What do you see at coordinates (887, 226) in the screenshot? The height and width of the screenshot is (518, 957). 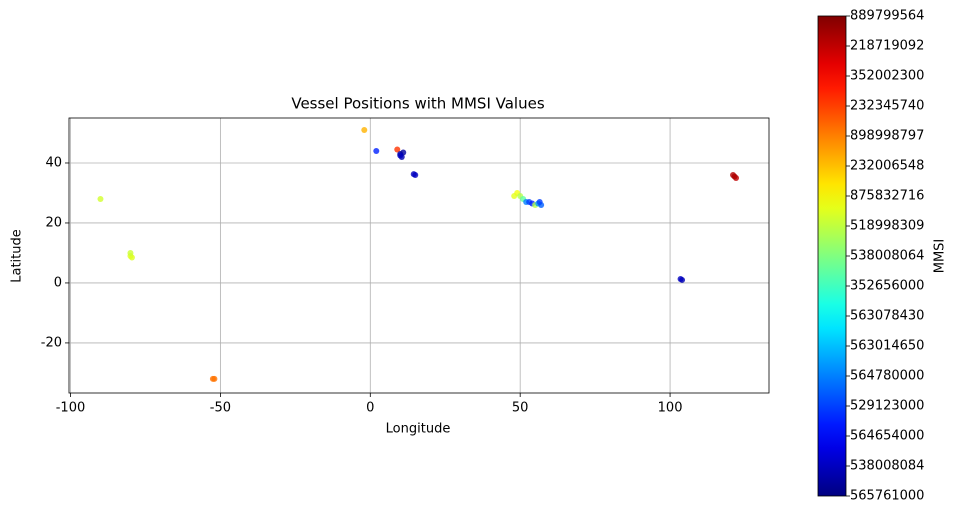 I see `colorbar-tick-label: 518998309` at bounding box center [887, 226].